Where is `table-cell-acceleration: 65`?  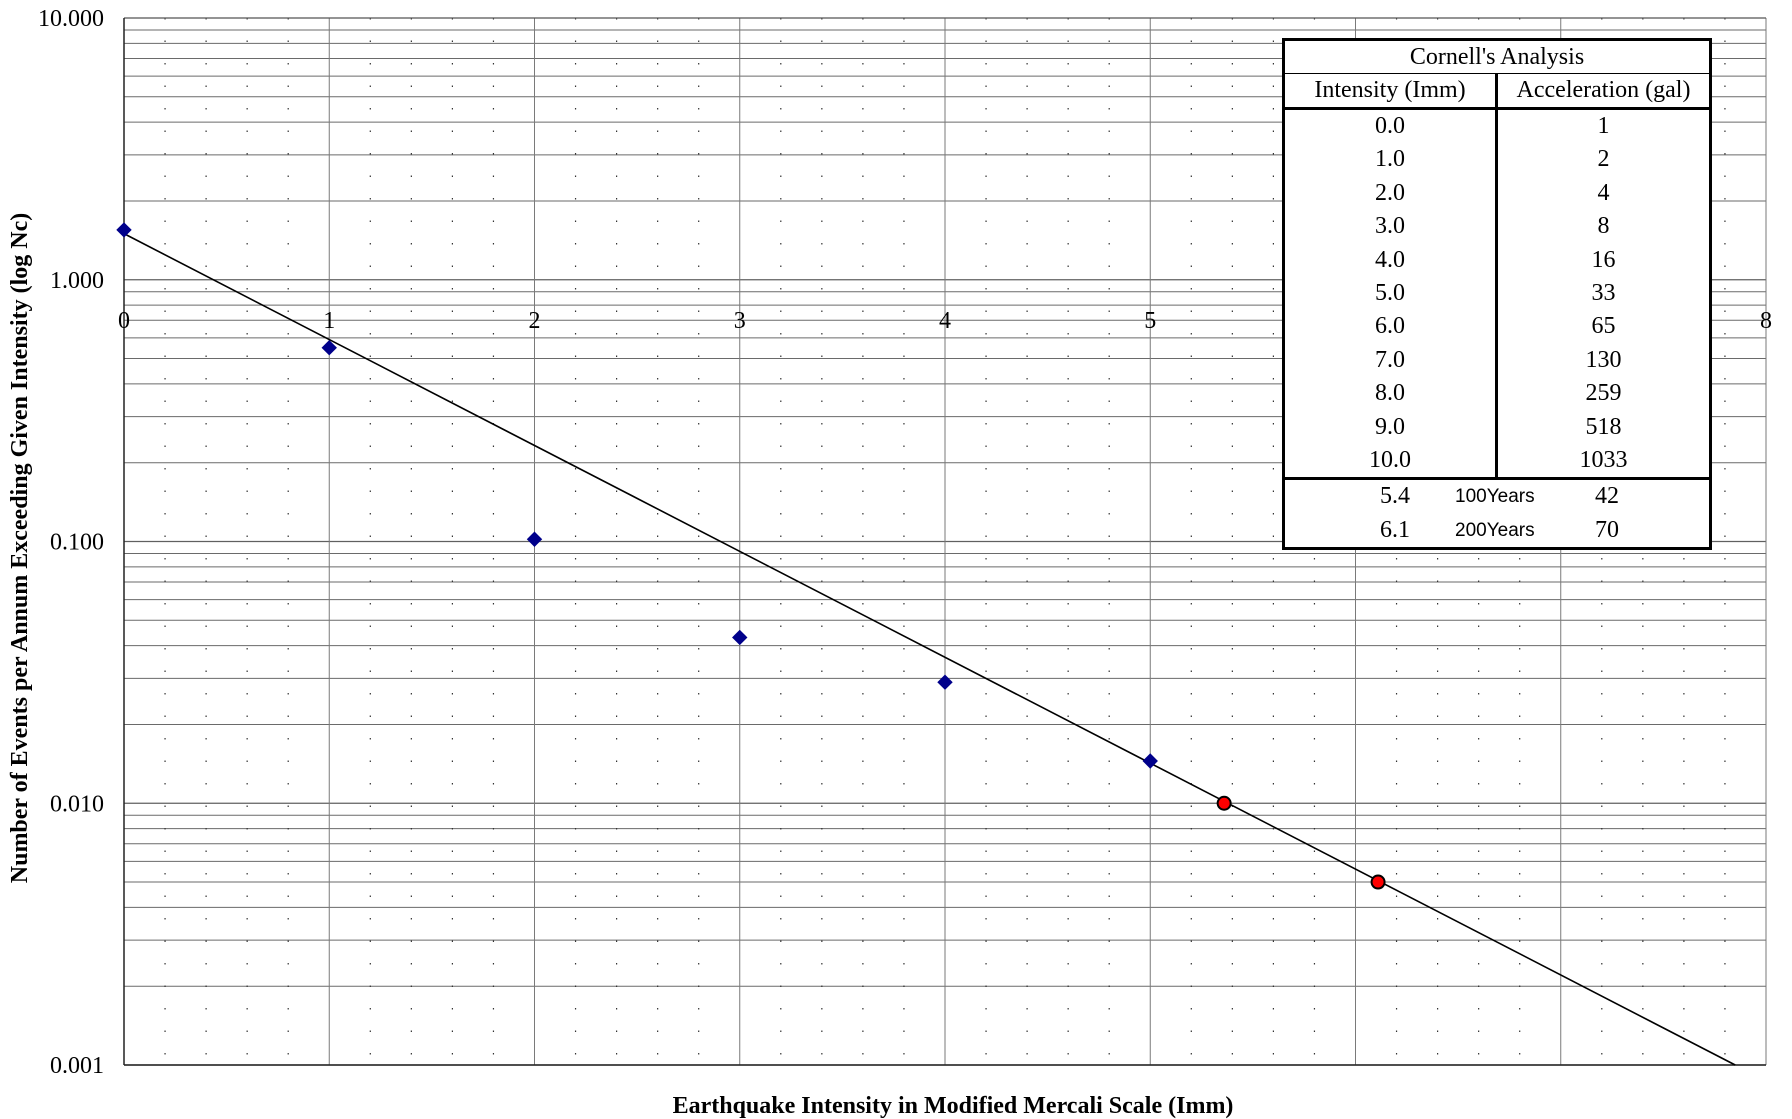 table-cell-acceleration: 65 is located at coordinates (1603, 326).